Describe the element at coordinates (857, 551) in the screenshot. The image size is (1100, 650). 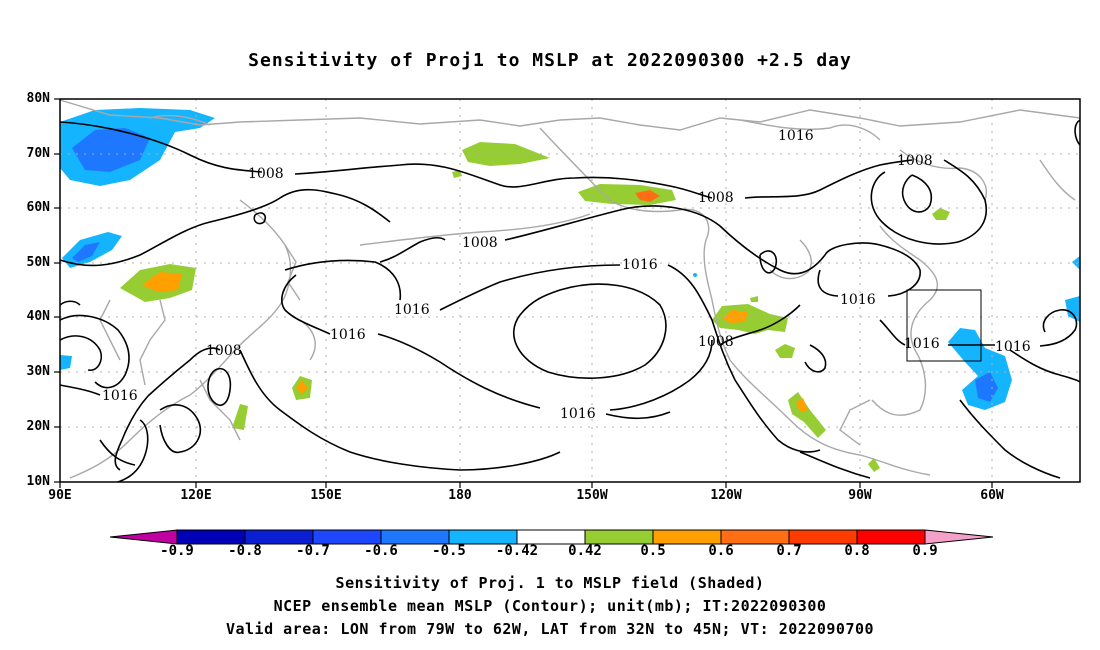
I see `colorbar-label: 0.8` at that location.